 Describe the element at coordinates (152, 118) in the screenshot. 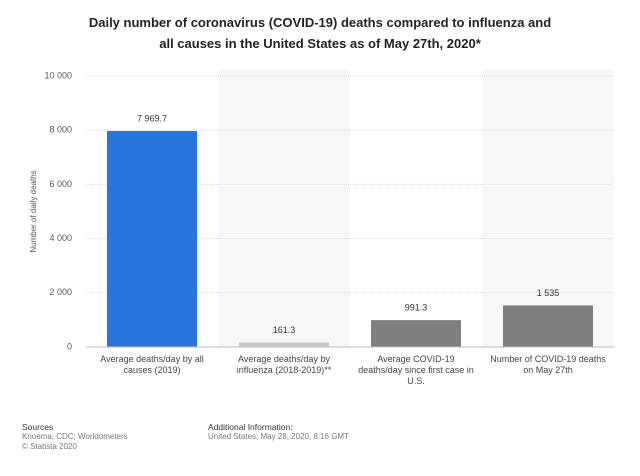

I see `value-label: 7 969.7` at that location.